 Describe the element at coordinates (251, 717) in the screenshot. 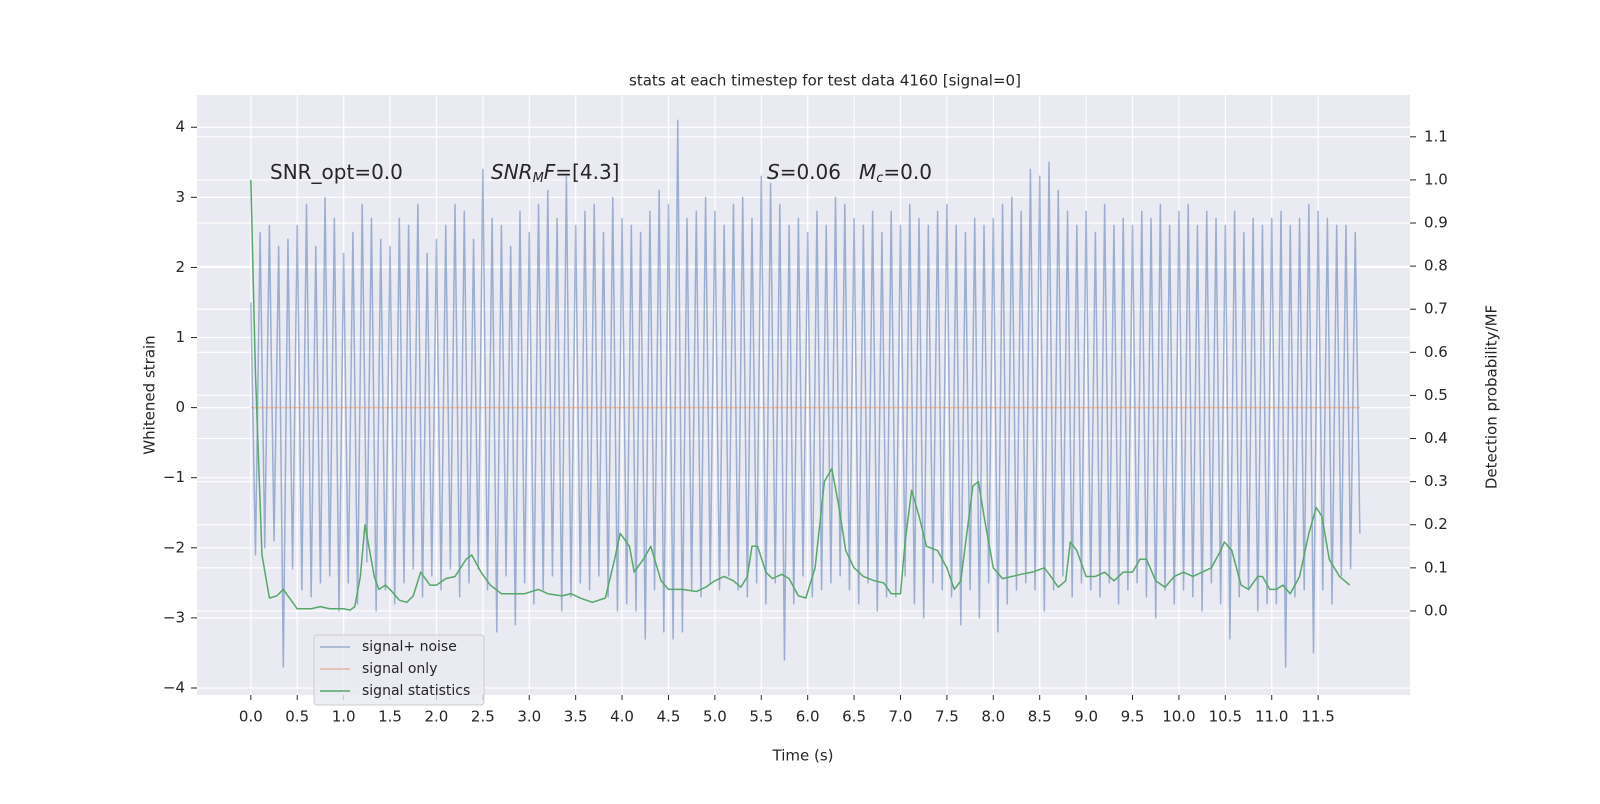

I see `x-tick-label: 0.0` at that location.